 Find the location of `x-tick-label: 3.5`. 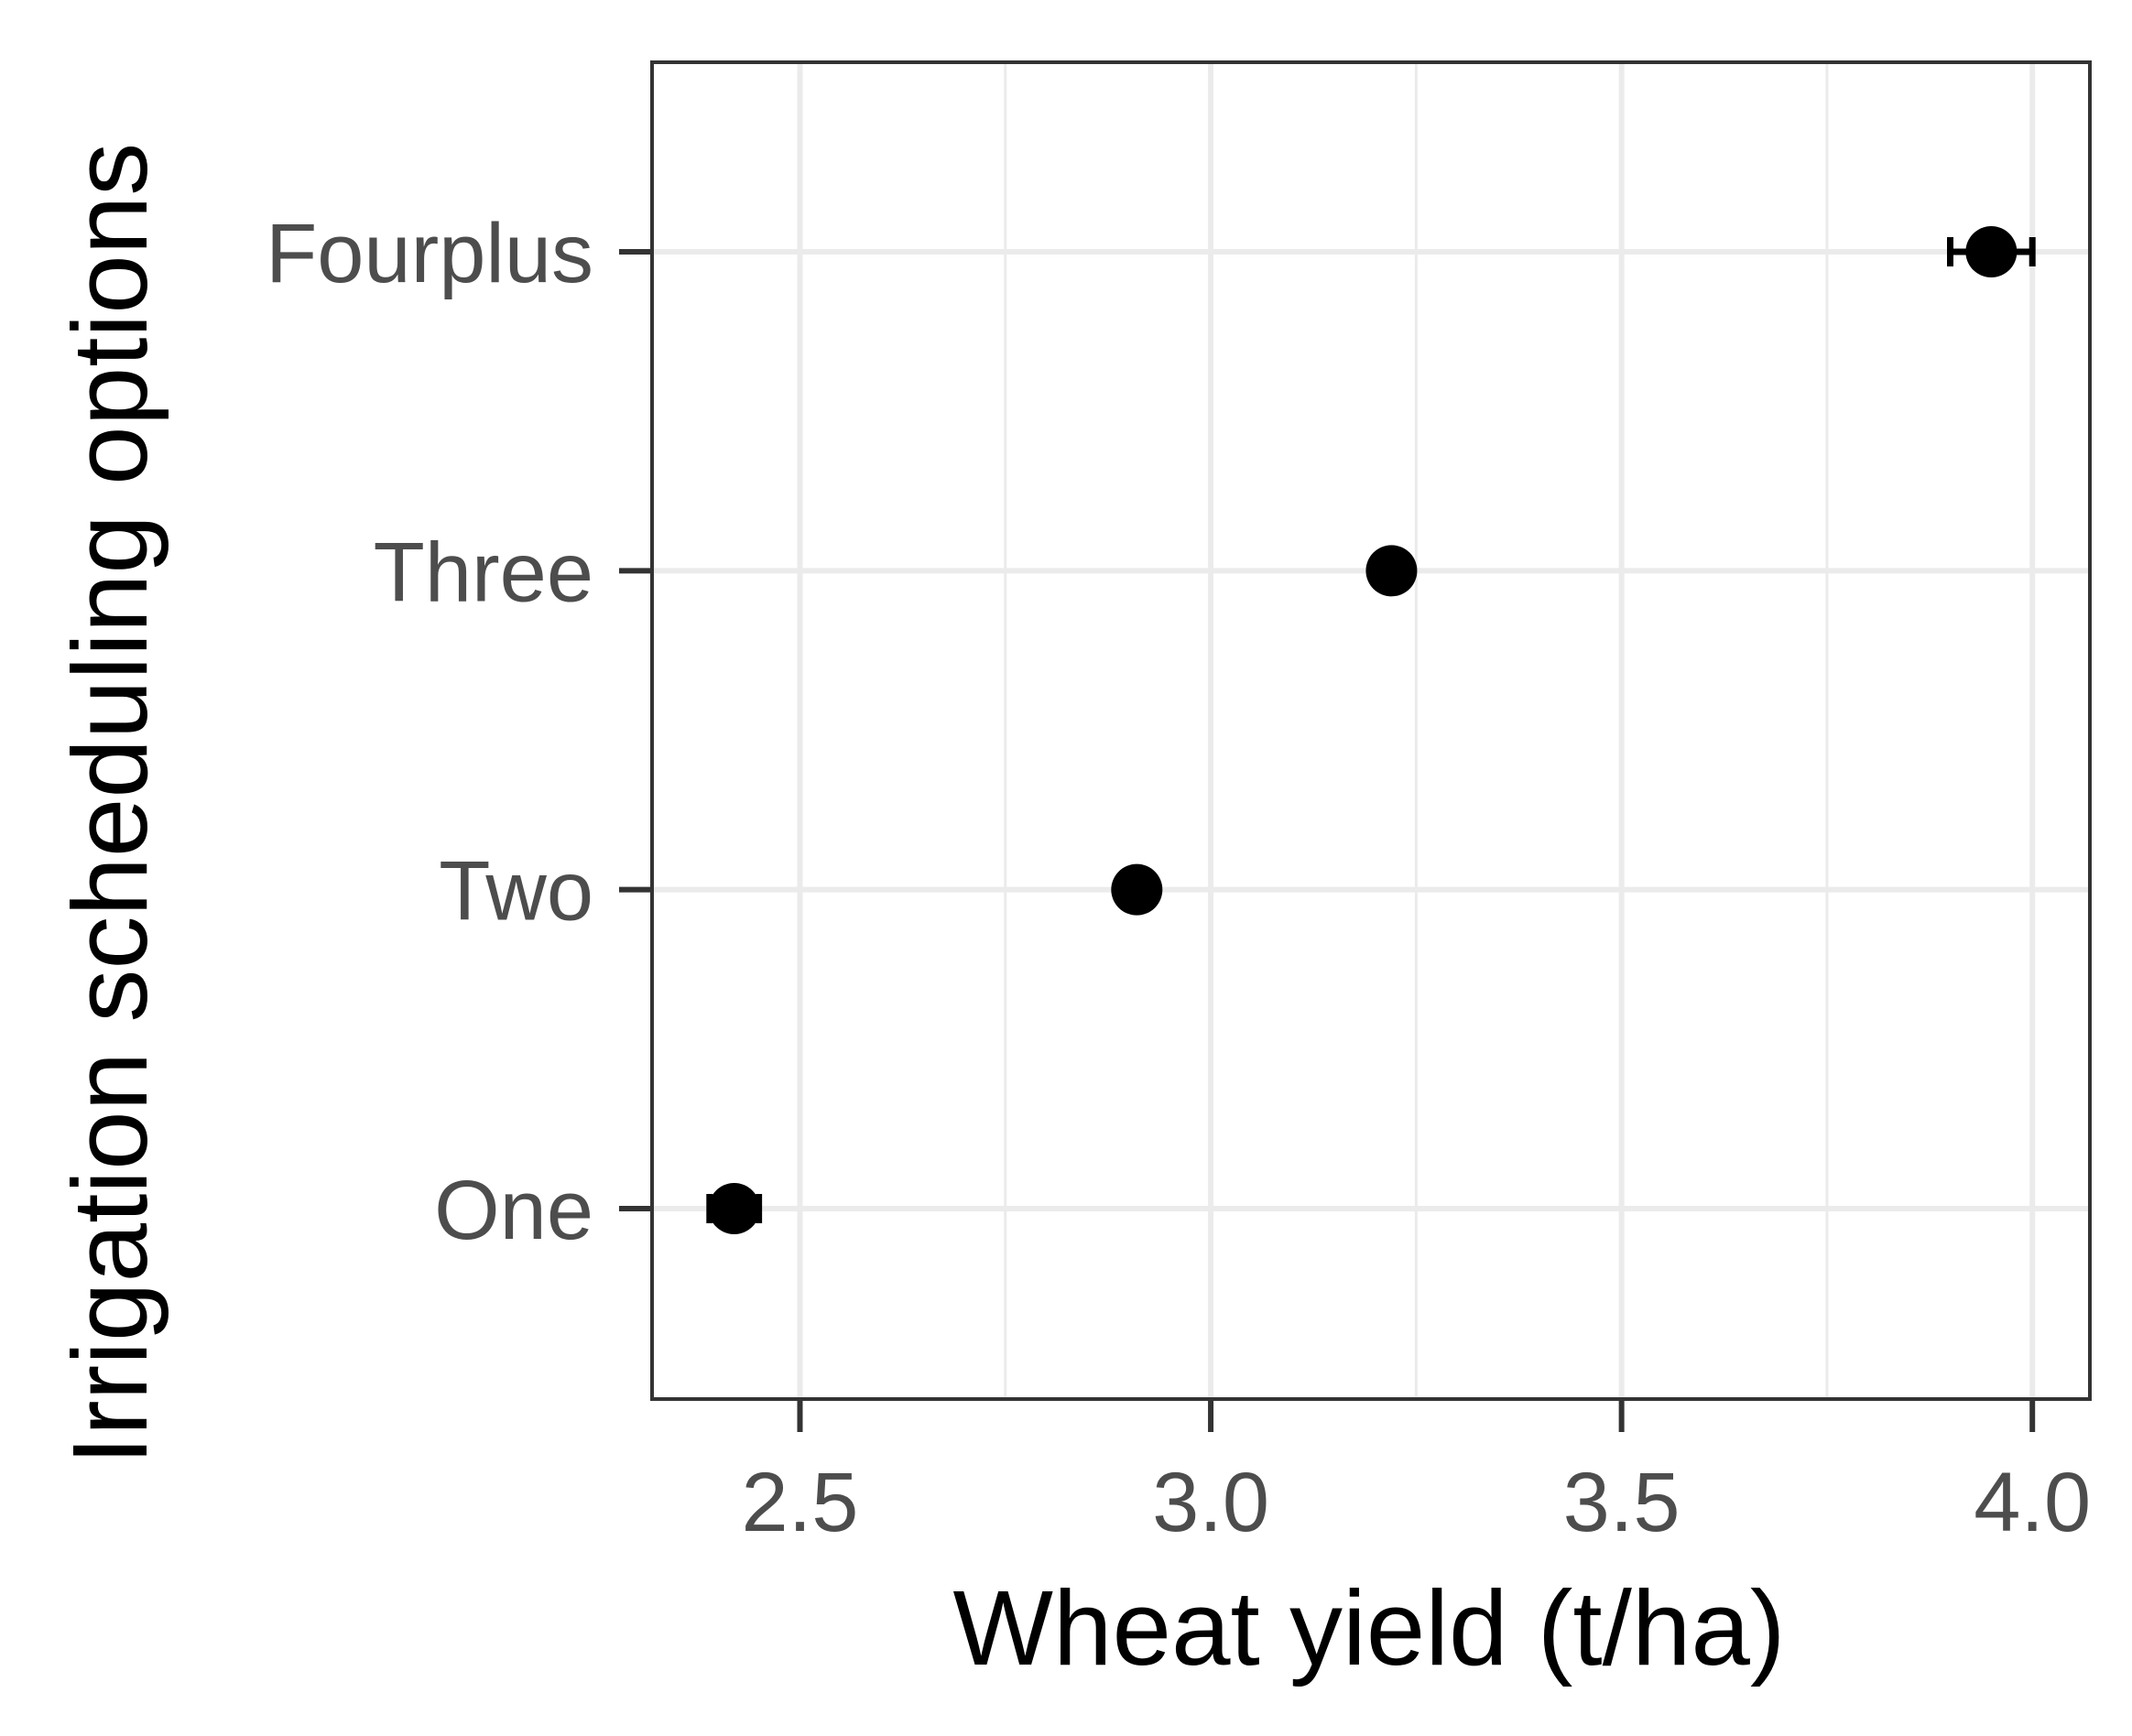

x-tick-label: 3.5 is located at coordinates (1622, 1502).